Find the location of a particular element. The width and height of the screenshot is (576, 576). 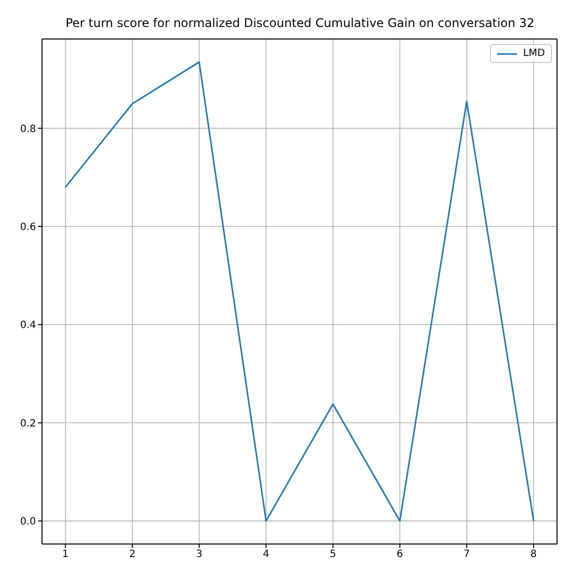

x-tick-label: 4 is located at coordinates (266, 554).